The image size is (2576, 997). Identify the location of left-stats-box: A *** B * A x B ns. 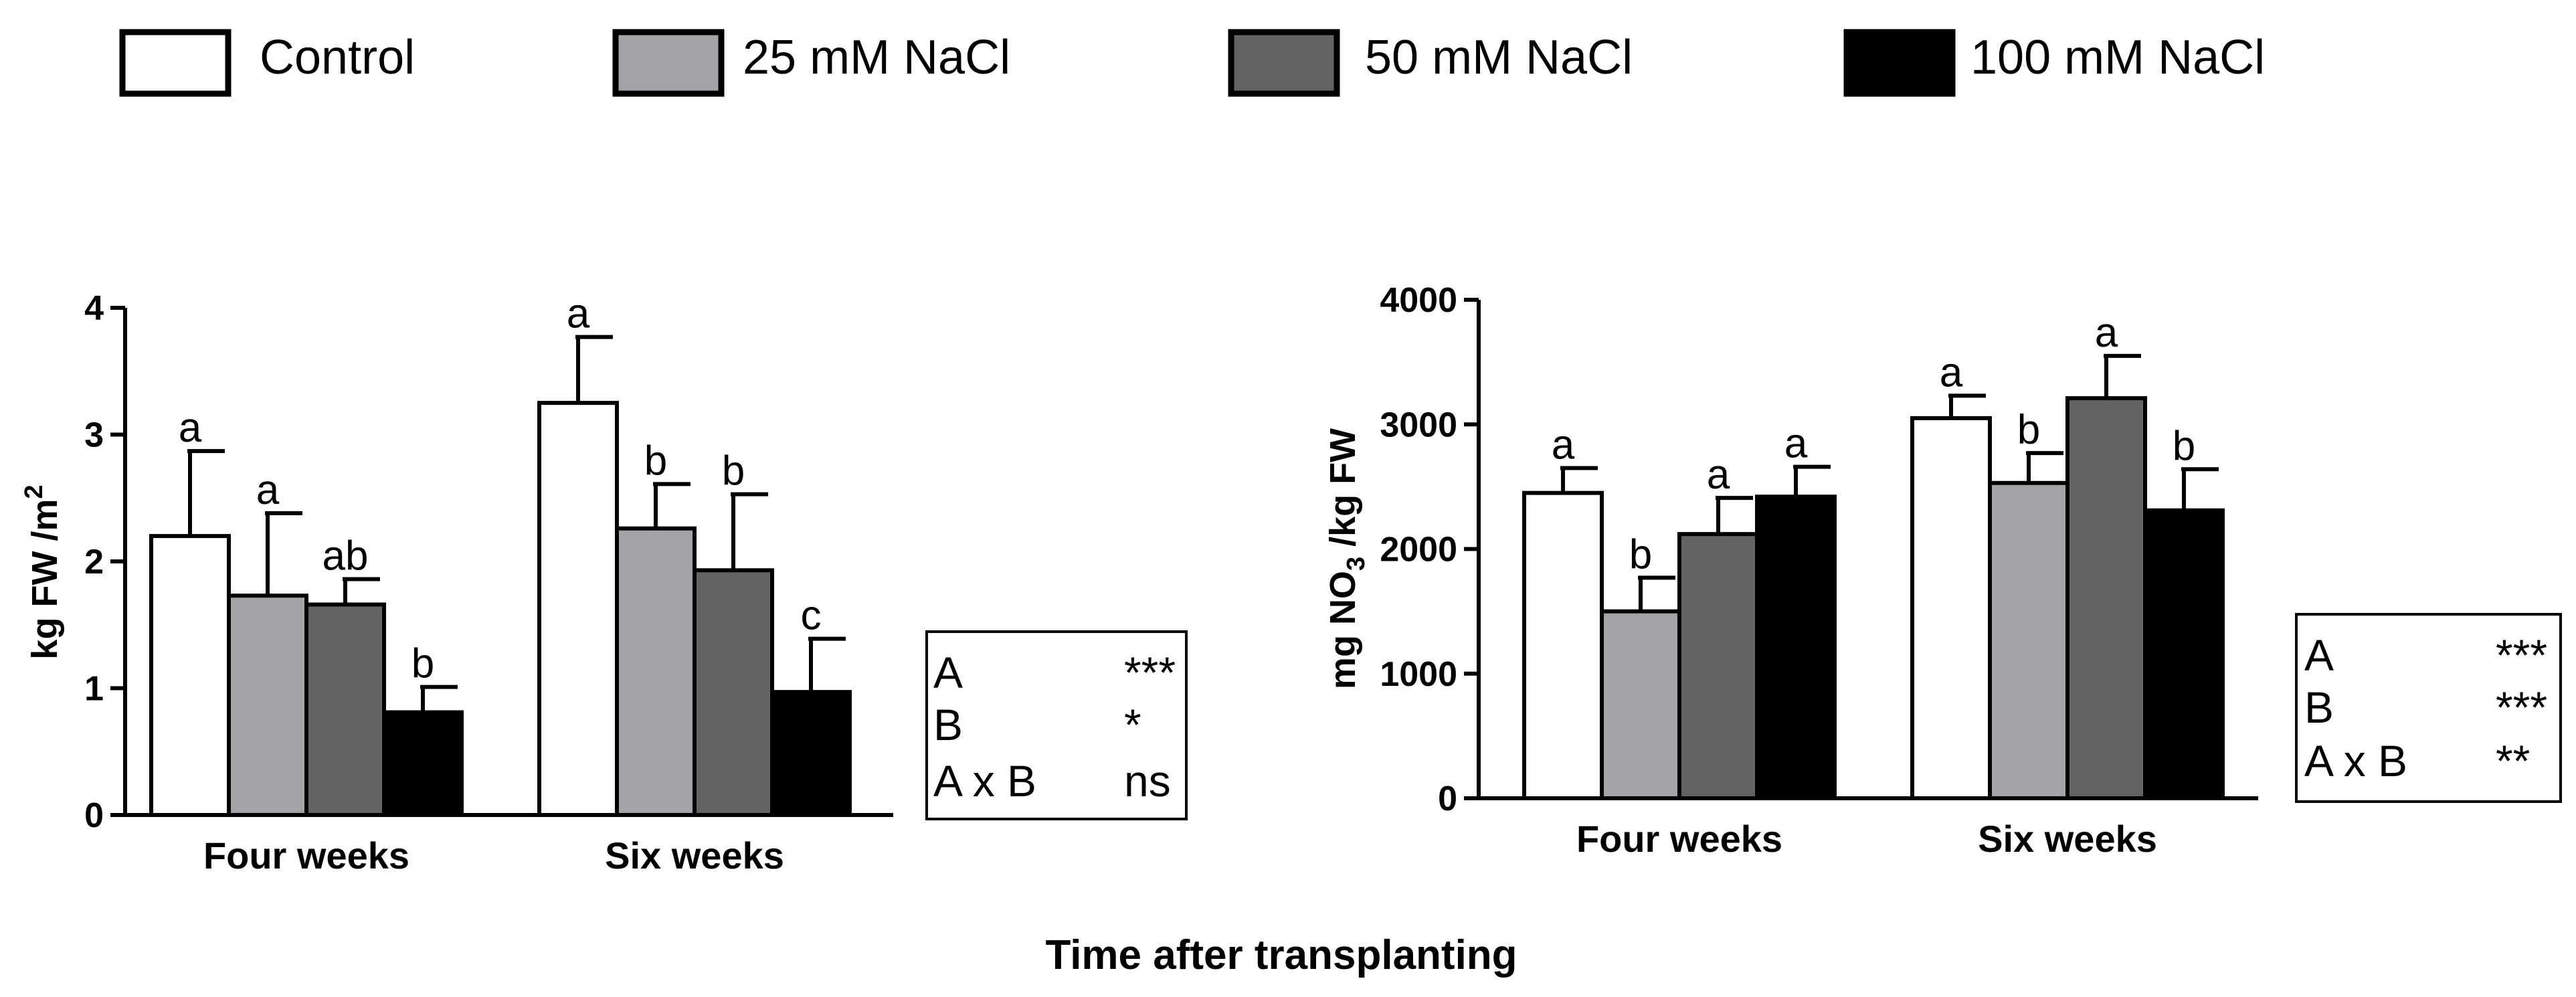
(1056, 725).